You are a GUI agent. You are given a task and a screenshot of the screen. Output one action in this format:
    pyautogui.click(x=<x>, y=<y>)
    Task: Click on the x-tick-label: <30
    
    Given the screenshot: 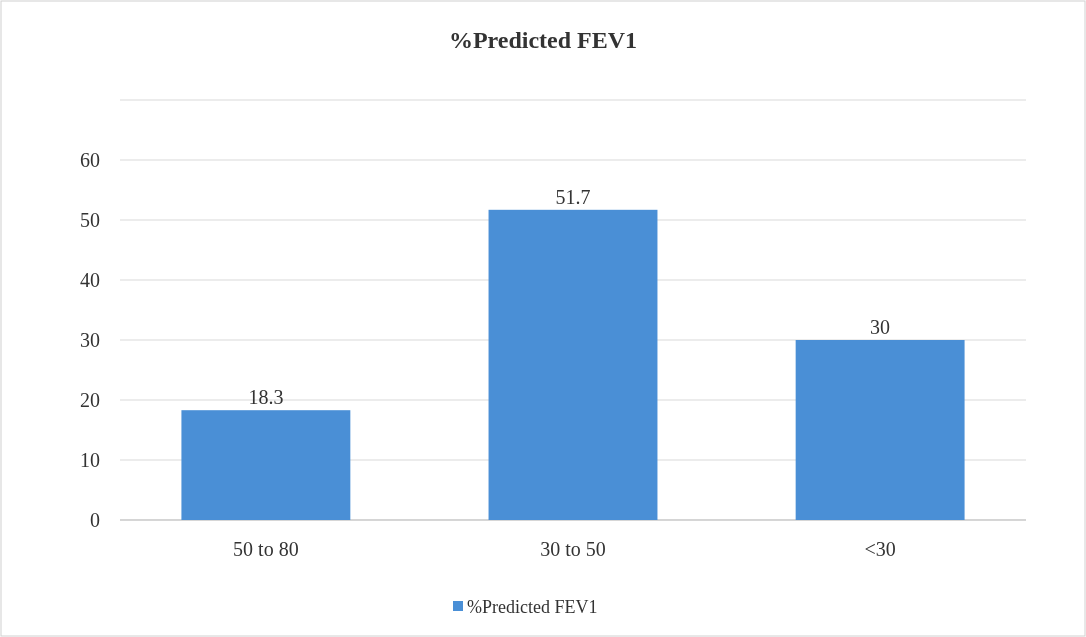 What is the action you would take?
    pyautogui.click(x=880, y=549)
    